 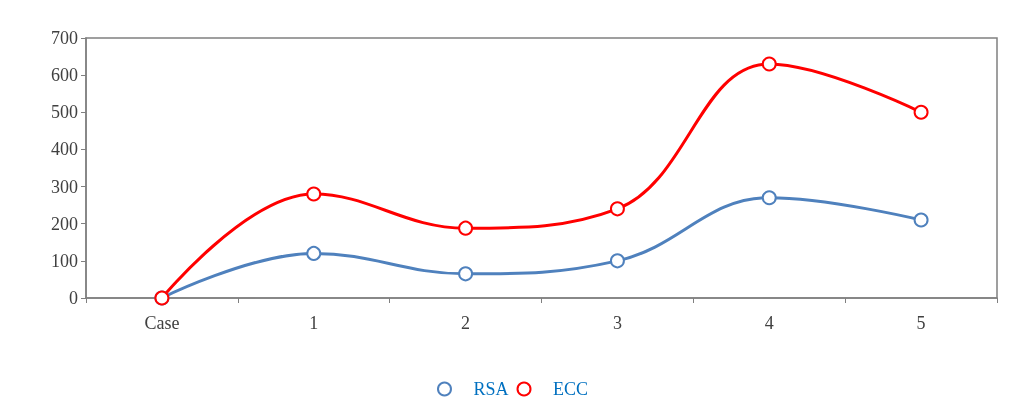 I want to click on y-tick-label: 0, so click(x=73, y=298).